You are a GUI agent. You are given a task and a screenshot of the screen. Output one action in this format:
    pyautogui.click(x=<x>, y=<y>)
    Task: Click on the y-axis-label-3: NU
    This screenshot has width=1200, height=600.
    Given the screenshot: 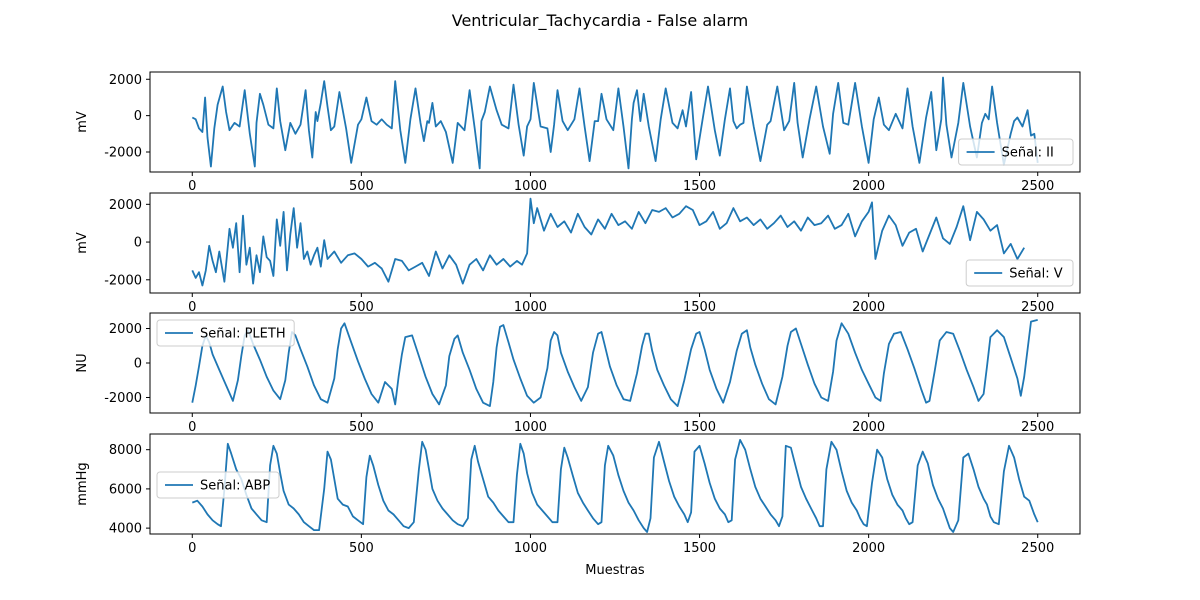 What is the action you would take?
    pyautogui.click(x=82, y=362)
    